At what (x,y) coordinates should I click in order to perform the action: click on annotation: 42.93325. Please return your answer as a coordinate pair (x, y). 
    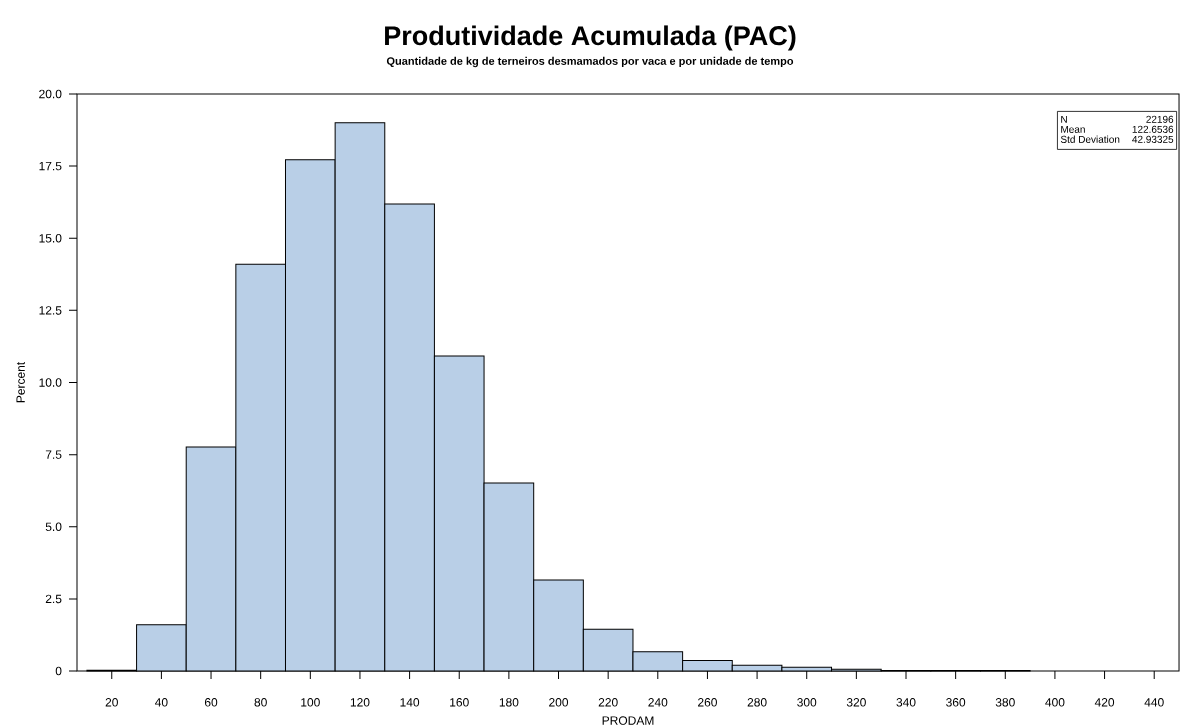
    Looking at the image, I should click on (1153, 139).